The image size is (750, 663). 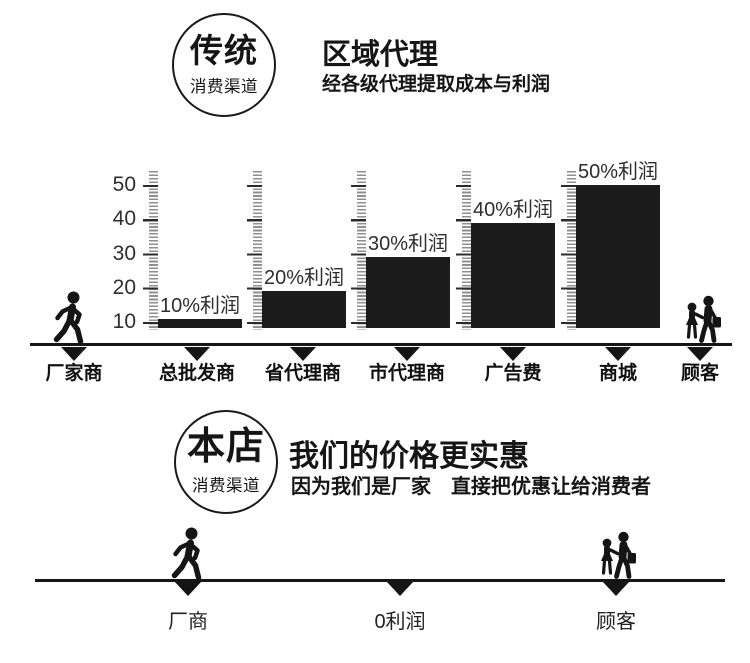 What do you see at coordinates (471, 487) in the screenshot?
I see `store-subheading: 因为我们是厂家 直接把优惠让给消费者` at bounding box center [471, 487].